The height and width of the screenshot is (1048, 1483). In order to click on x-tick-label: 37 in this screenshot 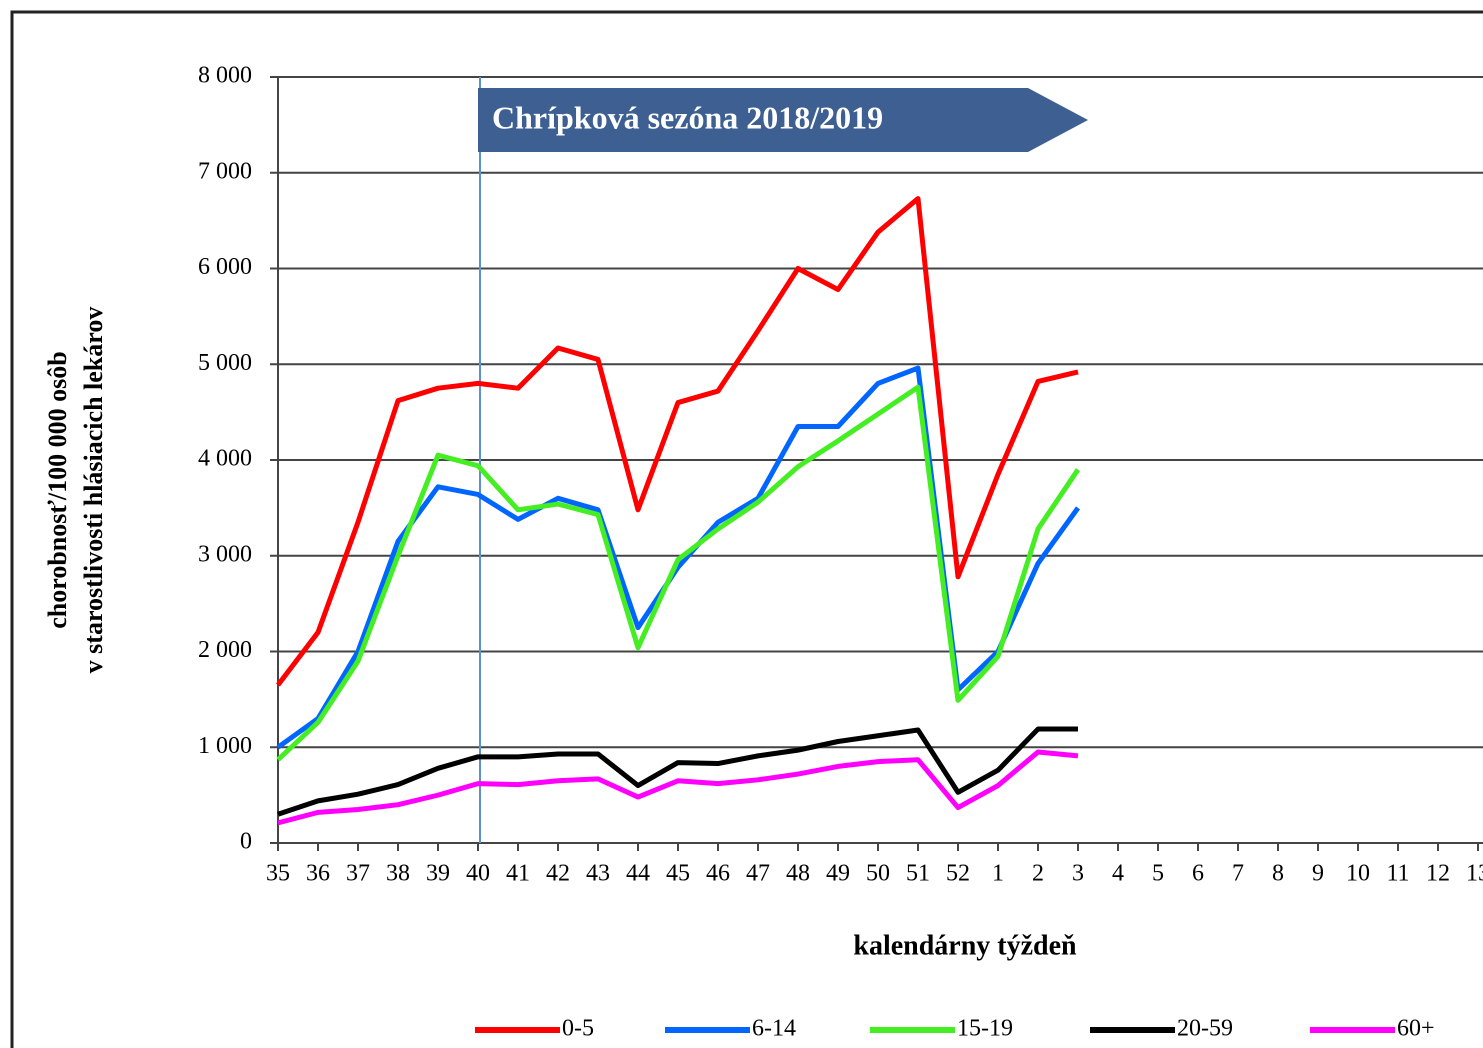, I will do `click(358, 874)`.